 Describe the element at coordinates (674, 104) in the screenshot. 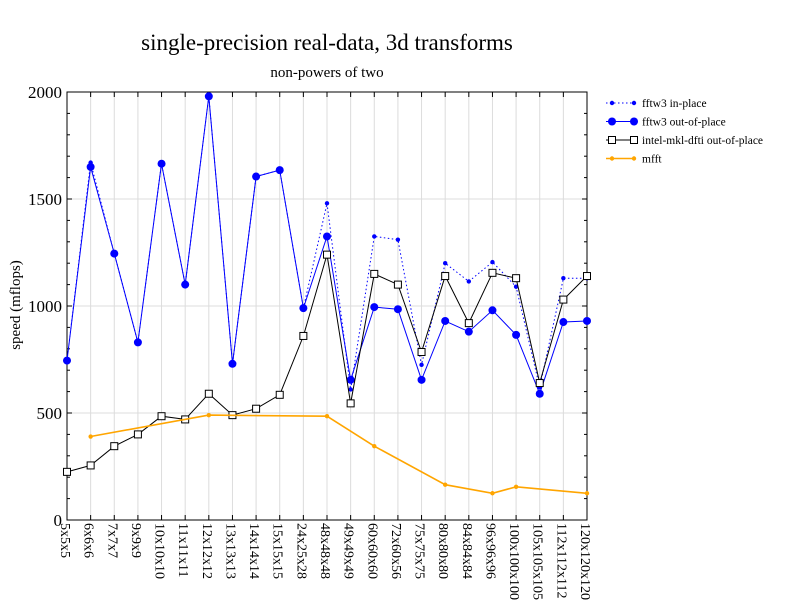

I see `legend-label: fftw3 in-place` at that location.